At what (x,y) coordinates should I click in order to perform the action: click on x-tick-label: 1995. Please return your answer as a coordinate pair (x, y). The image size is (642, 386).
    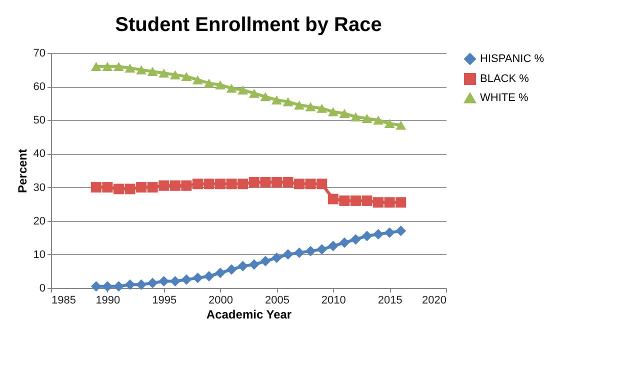
    Looking at the image, I should click on (164, 300).